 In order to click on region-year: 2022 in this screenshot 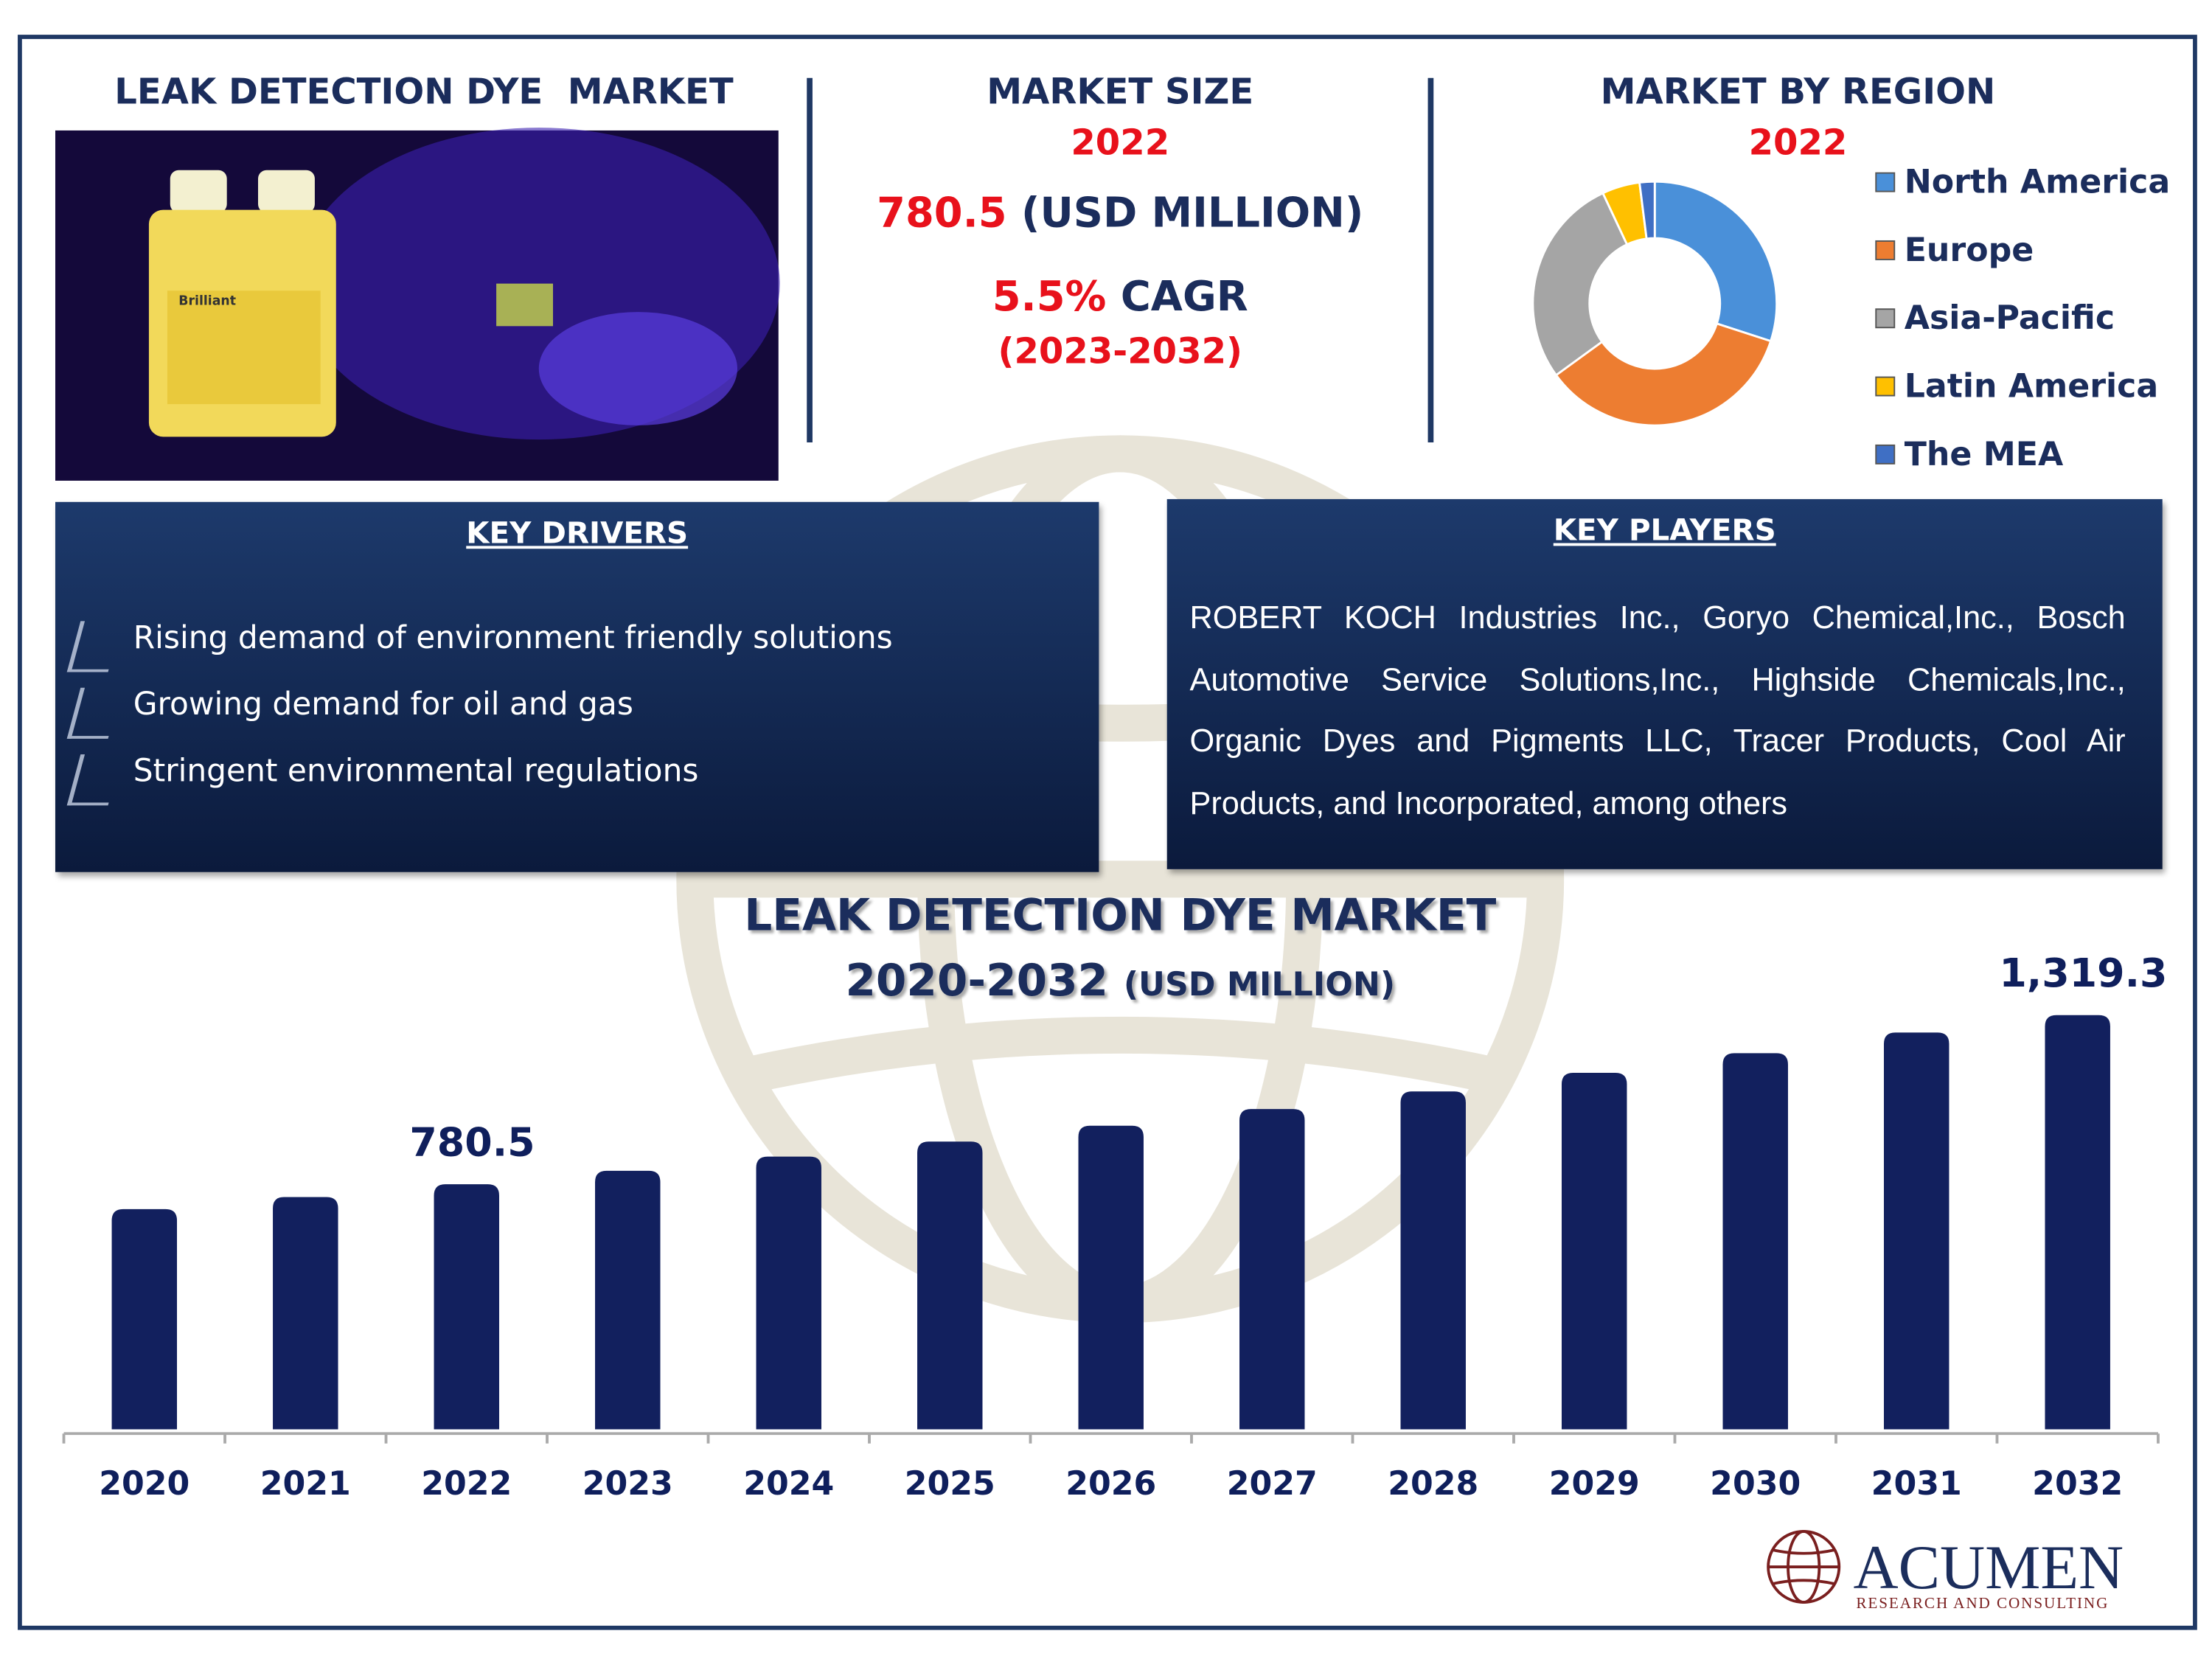, I will do `click(1798, 143)`.